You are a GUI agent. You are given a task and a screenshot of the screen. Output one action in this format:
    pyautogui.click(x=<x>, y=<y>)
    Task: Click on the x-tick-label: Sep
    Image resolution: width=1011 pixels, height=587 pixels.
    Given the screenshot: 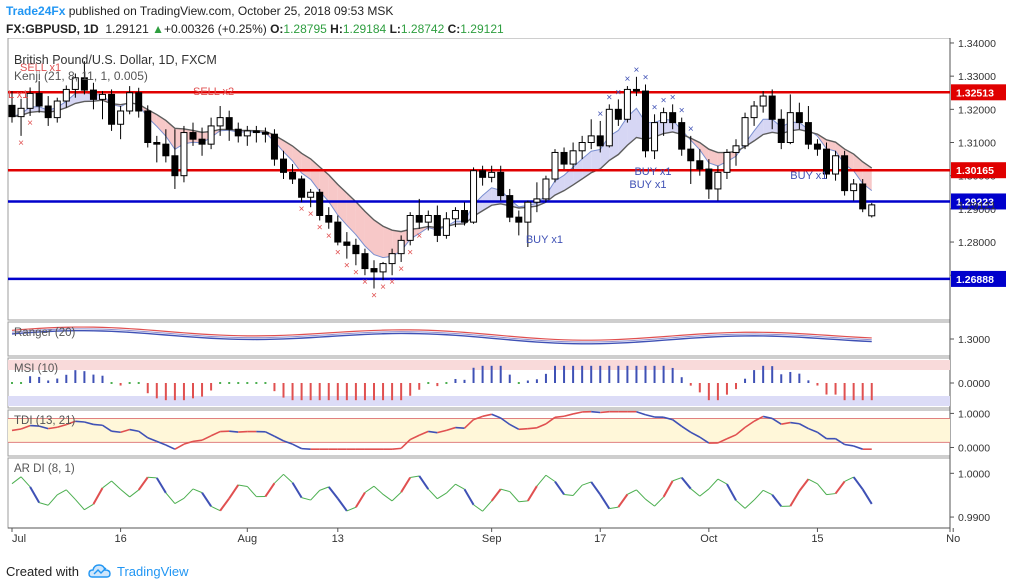 What is the action you would take?
    pyautogui.click(x=492, y=539)
    